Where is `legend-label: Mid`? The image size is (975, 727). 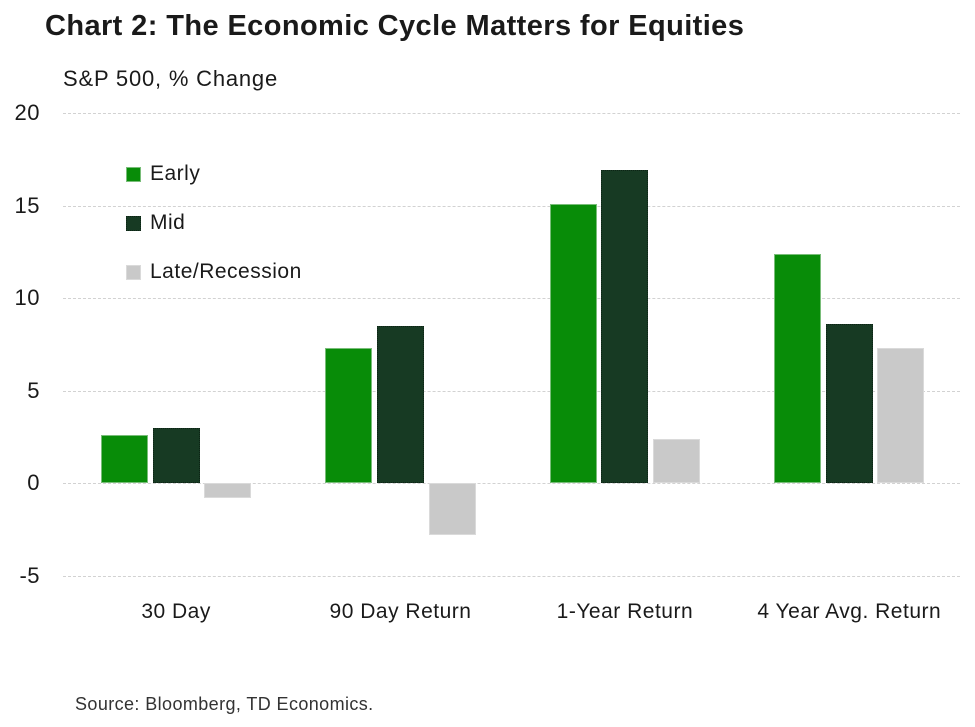 legend-label: Mid is located at coordinates (168, 222).